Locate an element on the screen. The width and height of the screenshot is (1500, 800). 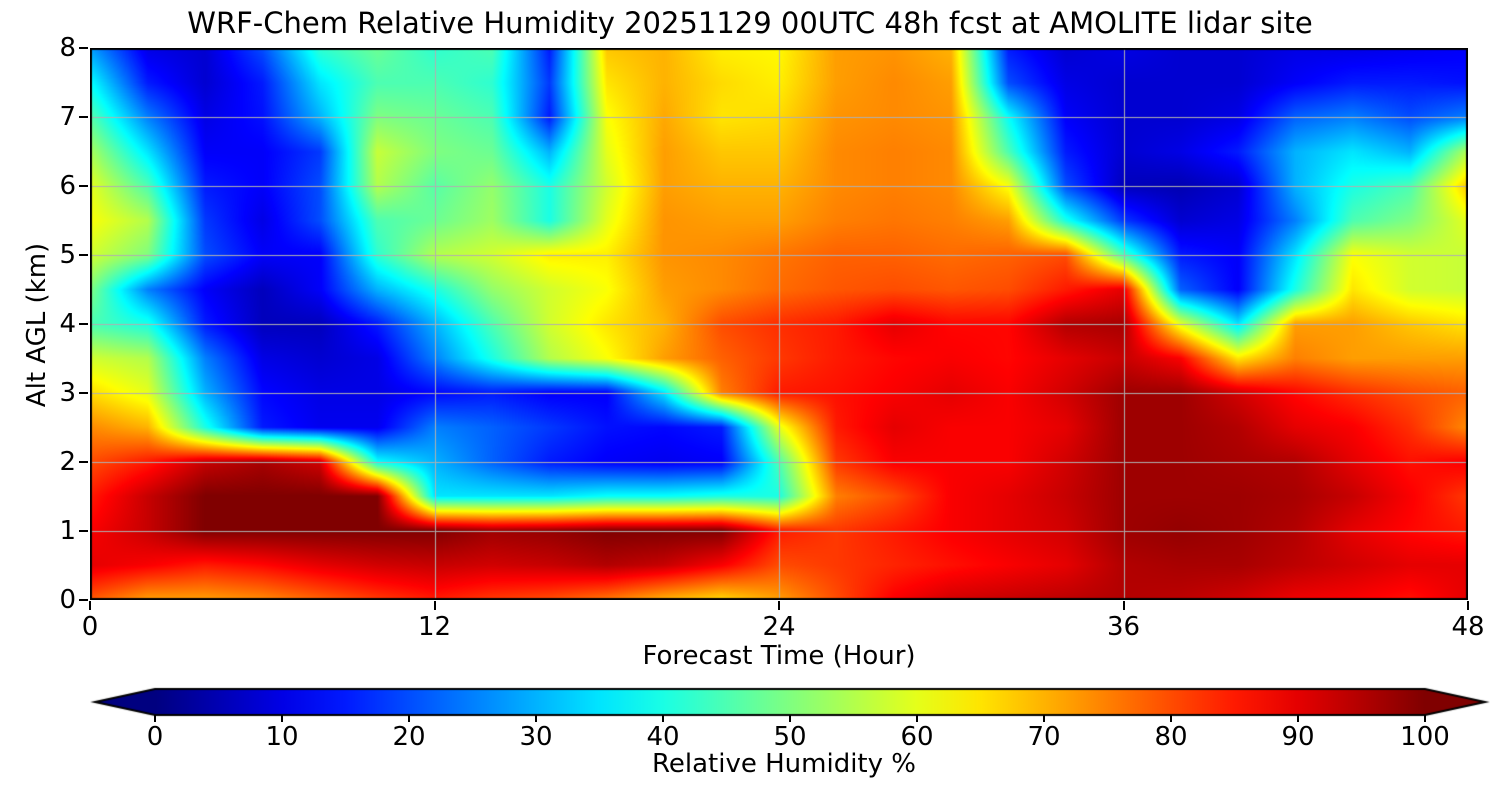
colorbar-tick-label: 20 is located at coordinates (409, 737).